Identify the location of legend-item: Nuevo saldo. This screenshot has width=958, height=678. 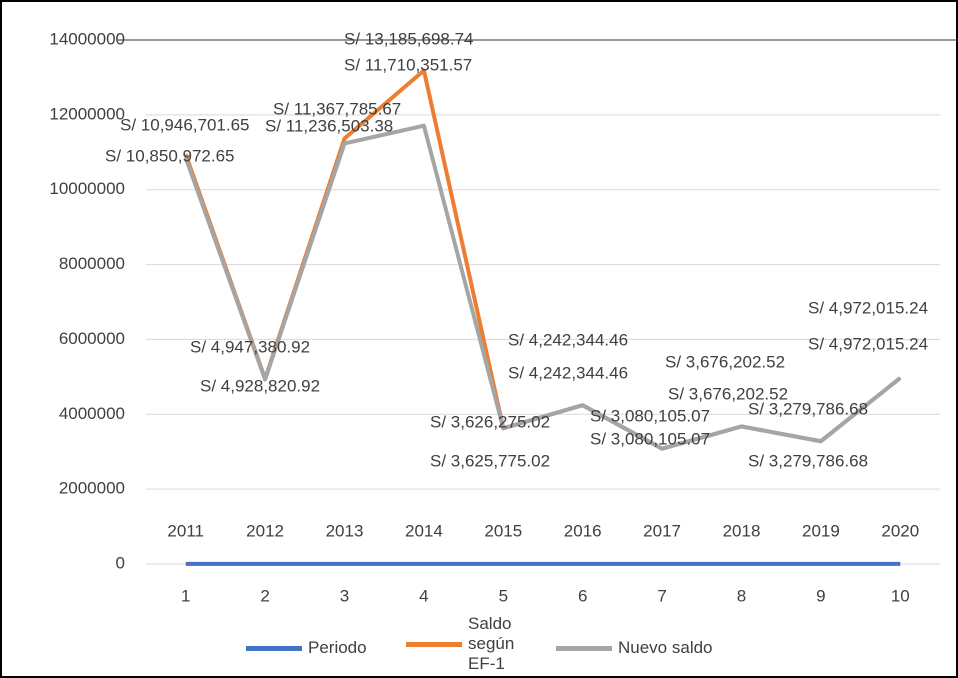
(634, 648).